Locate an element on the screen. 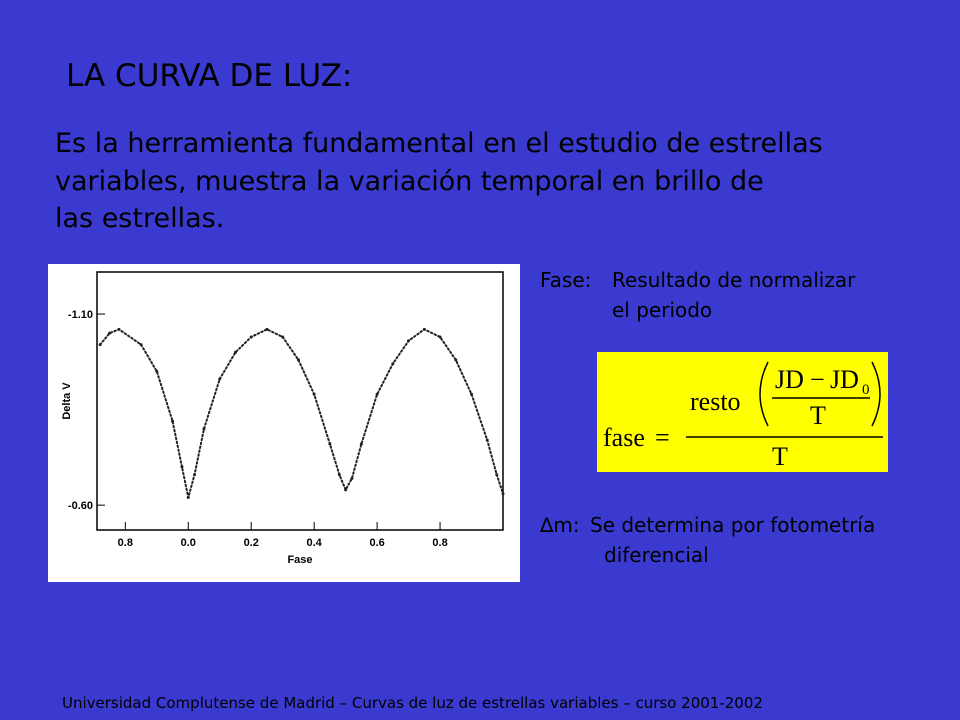 The height and width of the screenshot is (720, 960). formula-text: = is located at coordinates (662, 437).